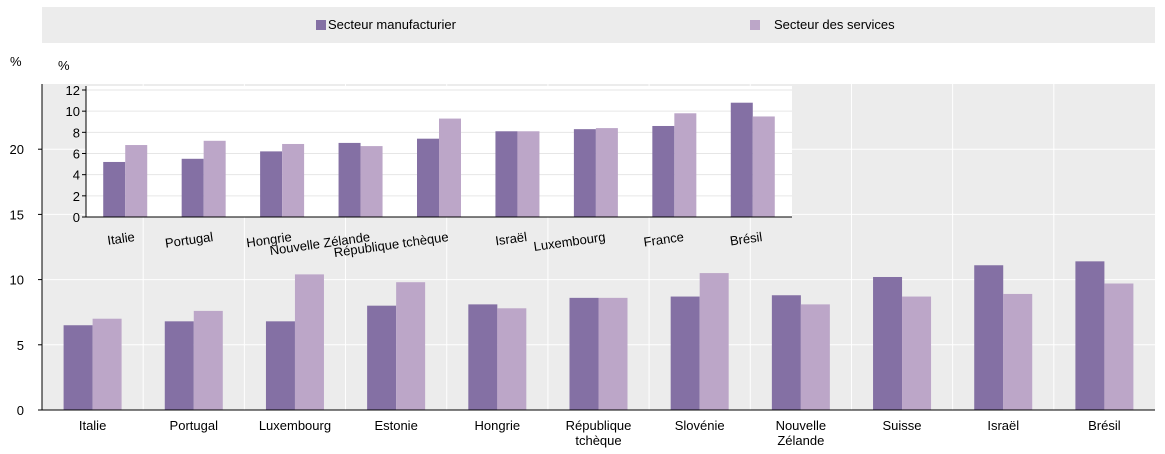 This screenshot has height=454, width=1165. I want to click on inset-x-tick-label: Hongrie, so click(268, 239).